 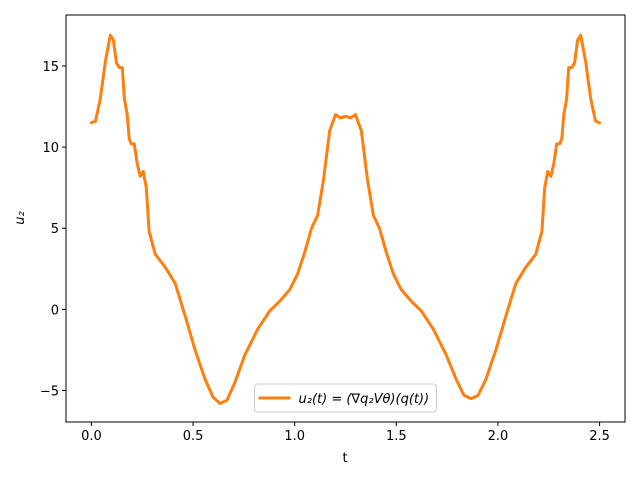 I want to click on y-tick-label: 0, so click(x=55, y=310).